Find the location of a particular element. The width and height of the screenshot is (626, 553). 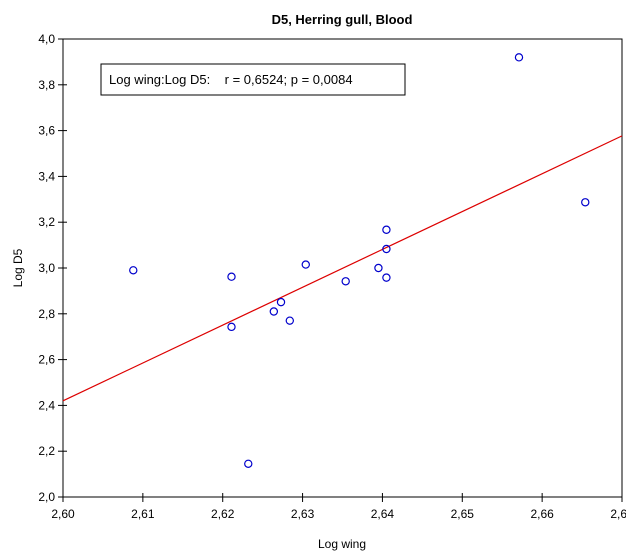

x-tick-label: 2,64 is located at coordinates (383, 514).